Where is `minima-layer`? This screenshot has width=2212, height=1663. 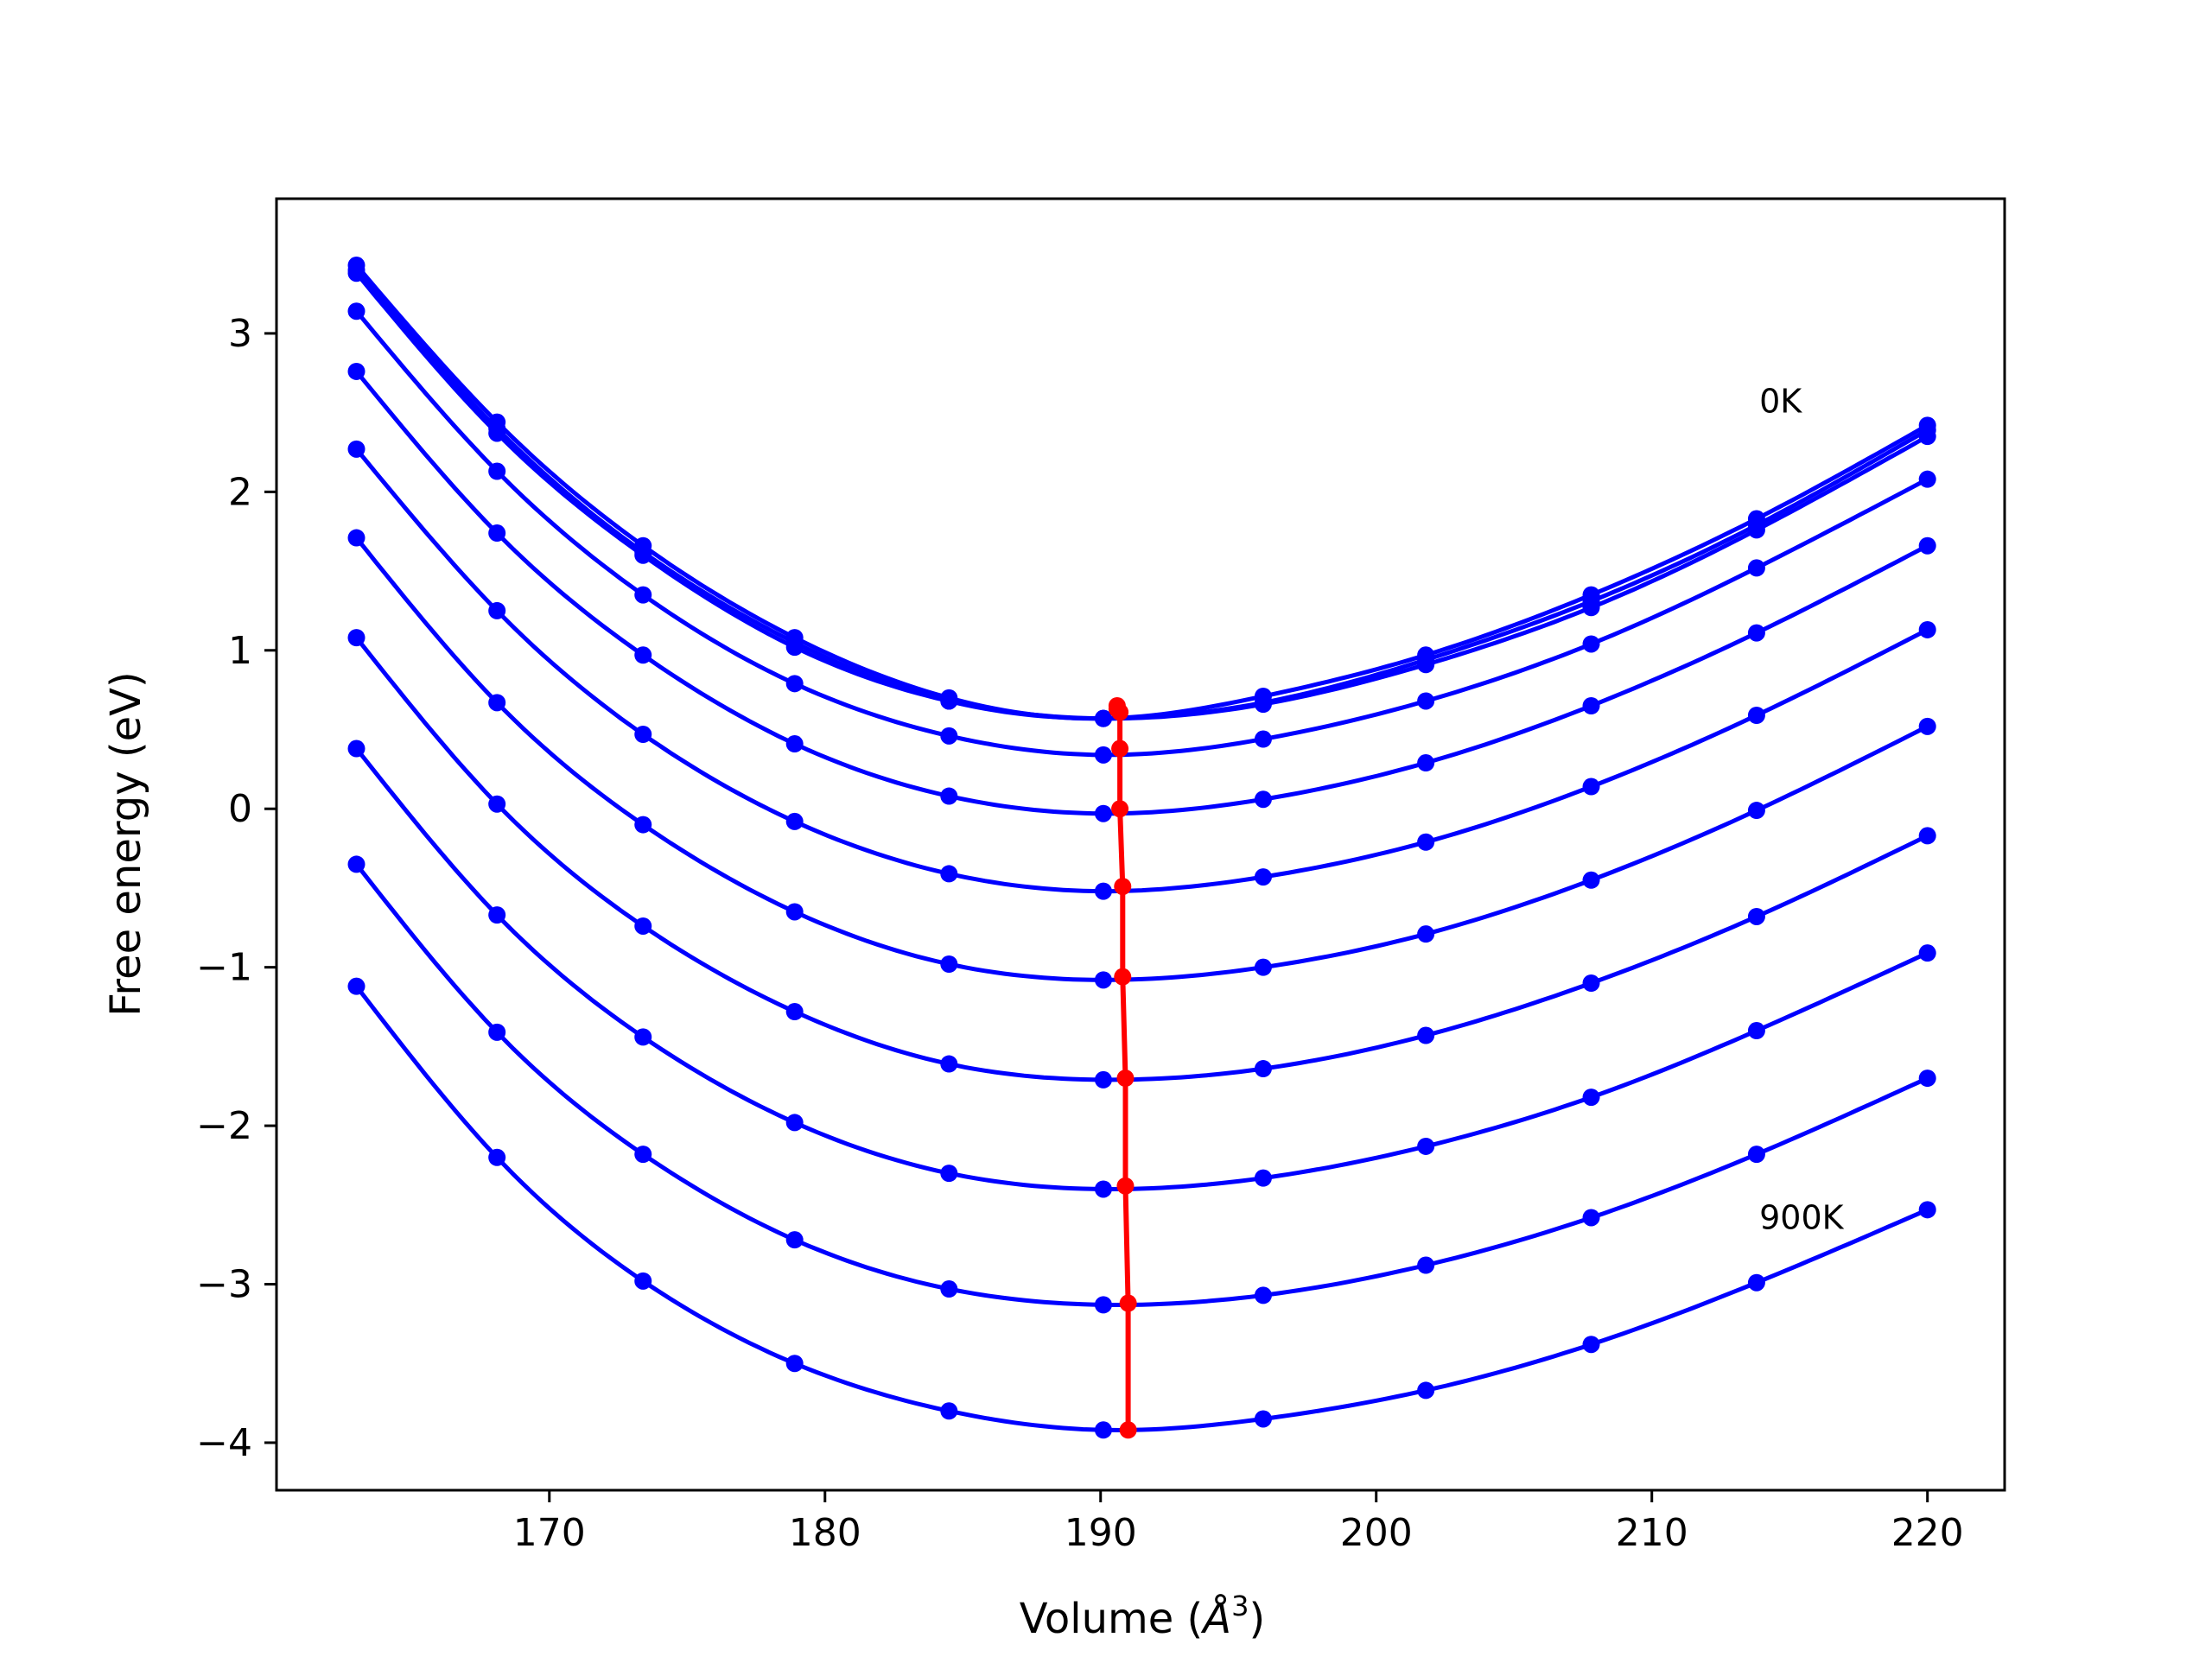
minima-layer is located at coordinates (1122, 1068).